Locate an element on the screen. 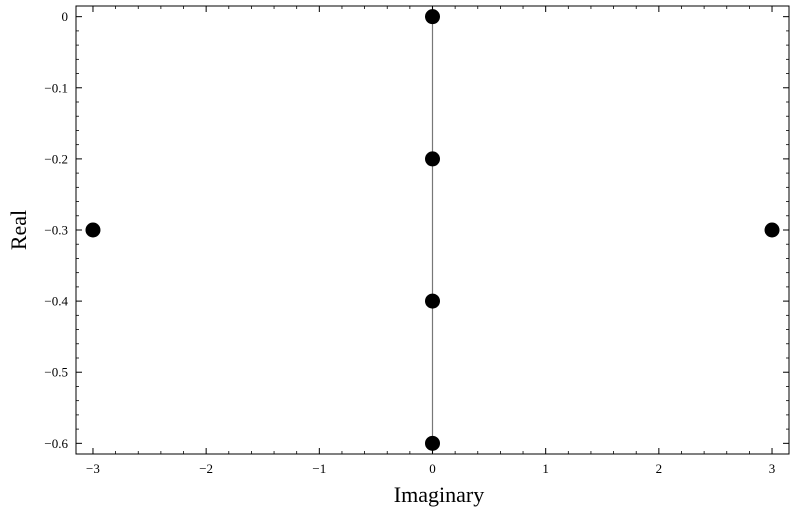 The image size is (794, 508). y-tick-label: −0.6 is located at coordinates (56, 443).